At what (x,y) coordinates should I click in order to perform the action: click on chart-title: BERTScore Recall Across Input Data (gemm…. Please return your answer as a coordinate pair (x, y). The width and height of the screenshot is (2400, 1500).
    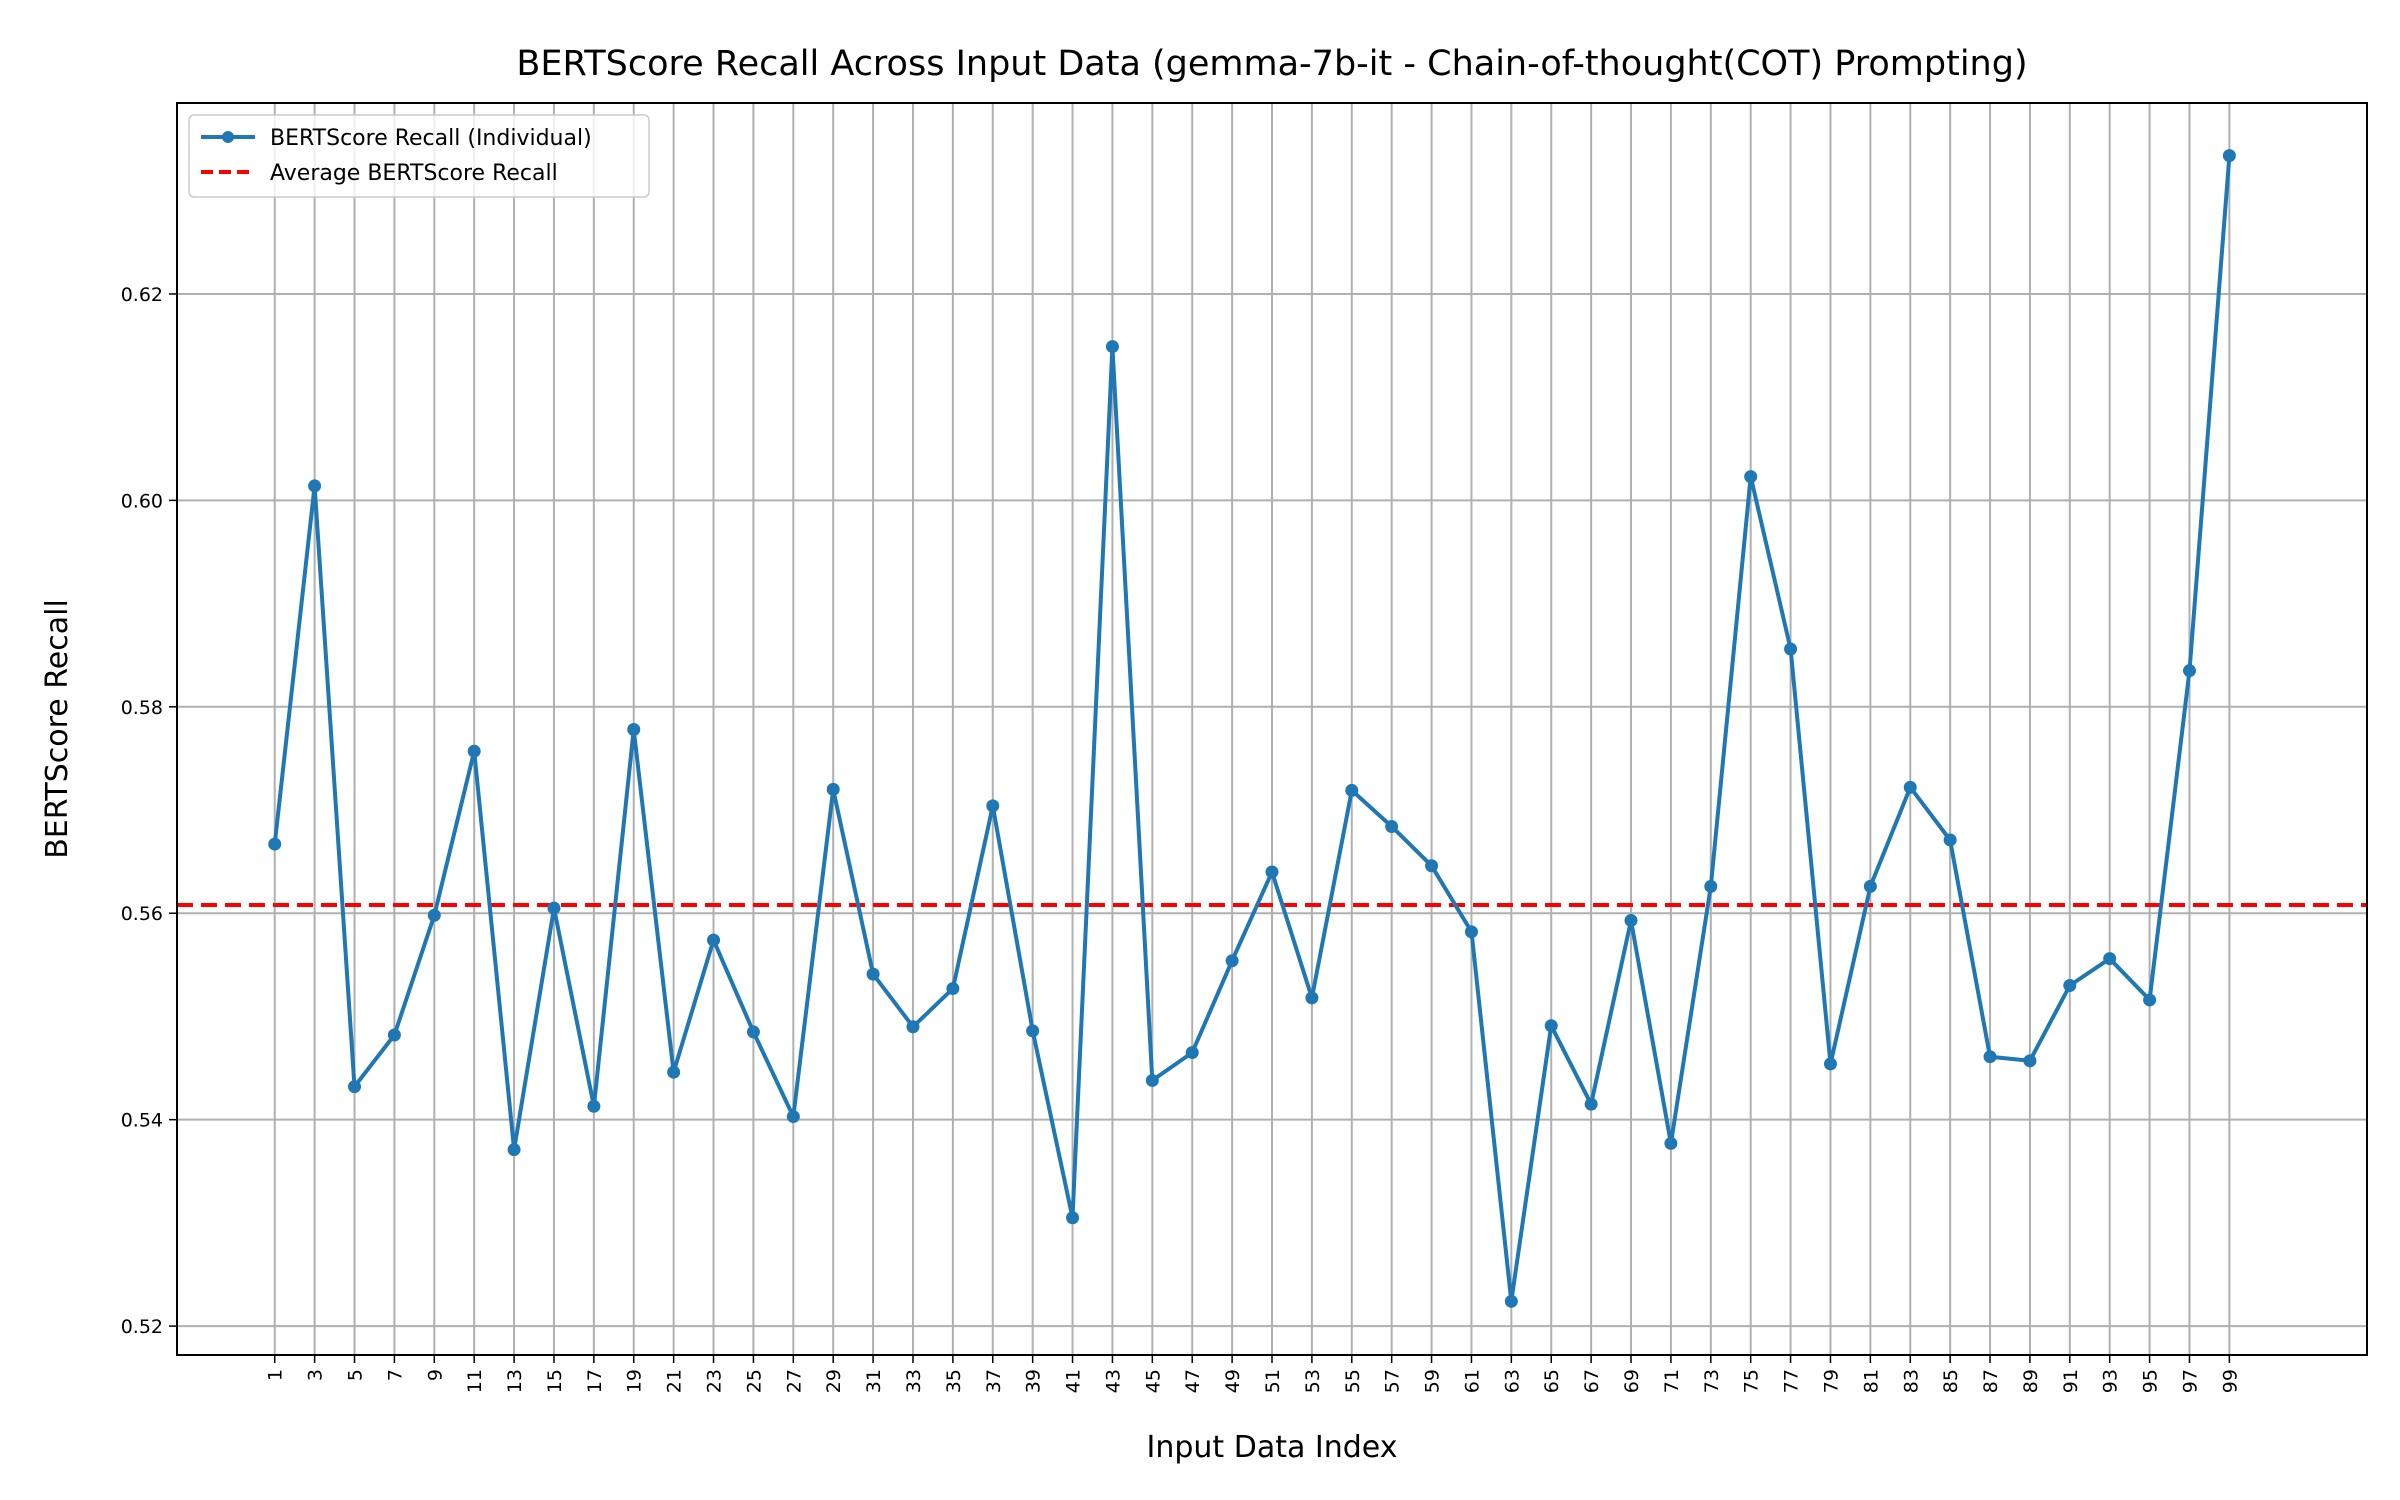
    Looking at the image, I should click on (1271, 64).